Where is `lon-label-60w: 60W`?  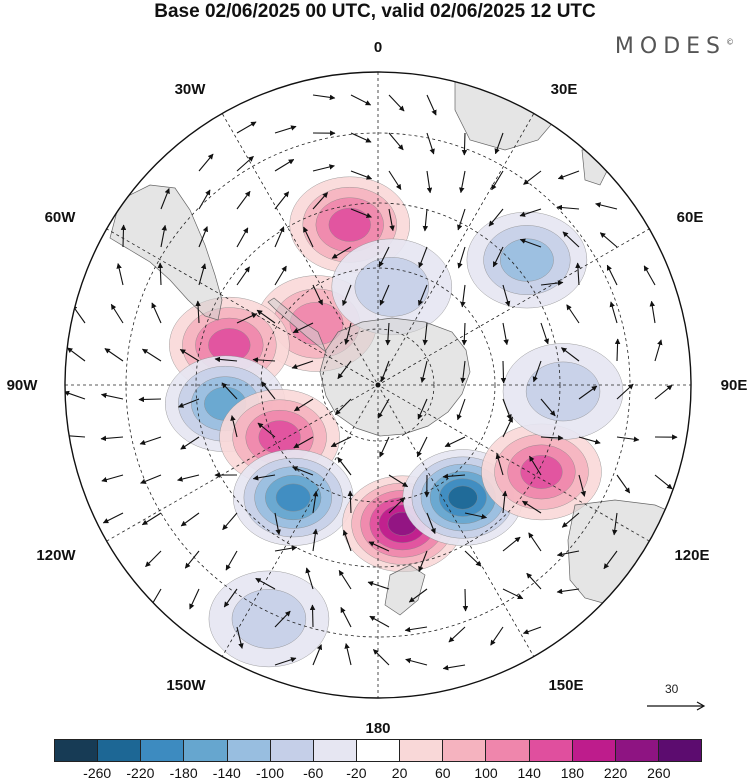 lon-label-60w: 60W is located at coordinates (61, 217).